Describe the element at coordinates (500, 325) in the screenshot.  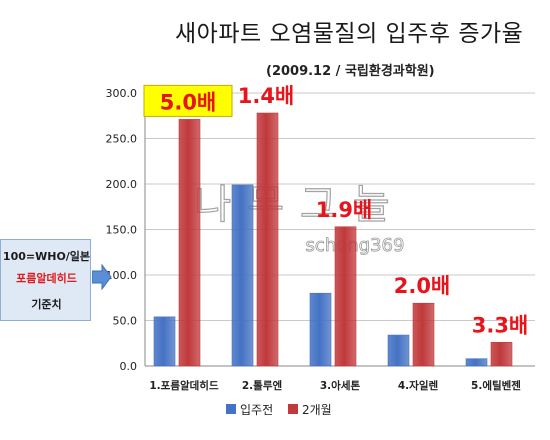
I see `ratio-label: 3.3배` at that location.